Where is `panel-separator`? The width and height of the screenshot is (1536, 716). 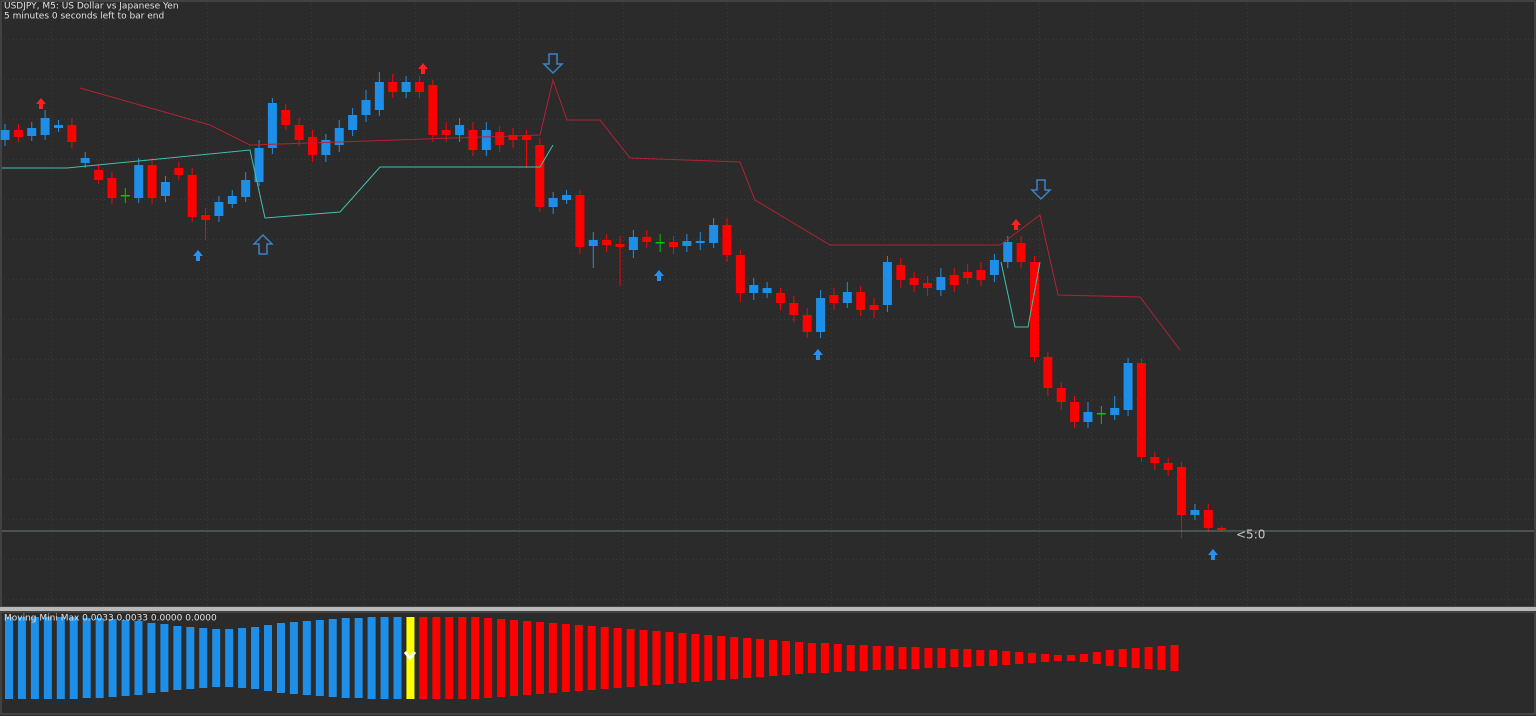 panel-separator is located at coordinates (768, 609).